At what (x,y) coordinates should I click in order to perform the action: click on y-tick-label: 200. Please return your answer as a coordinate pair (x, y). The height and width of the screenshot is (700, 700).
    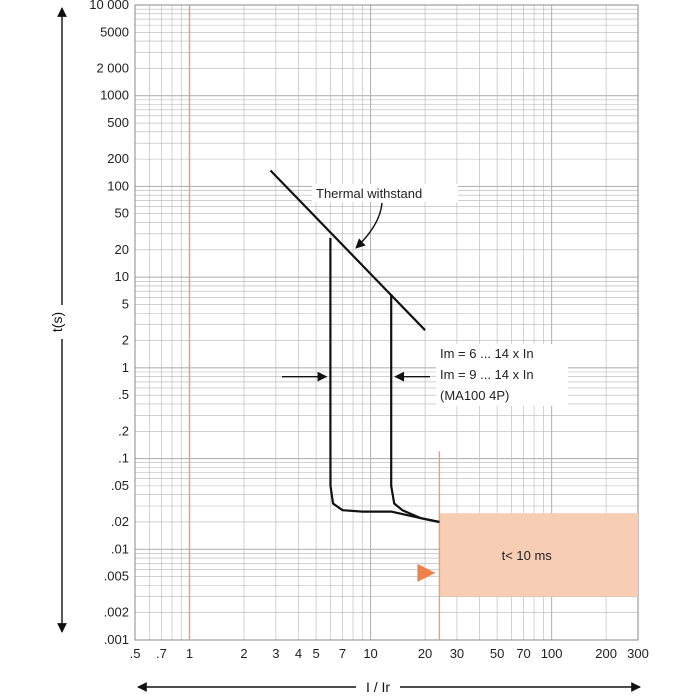
    Looking at the image, I should click on (118, 158).